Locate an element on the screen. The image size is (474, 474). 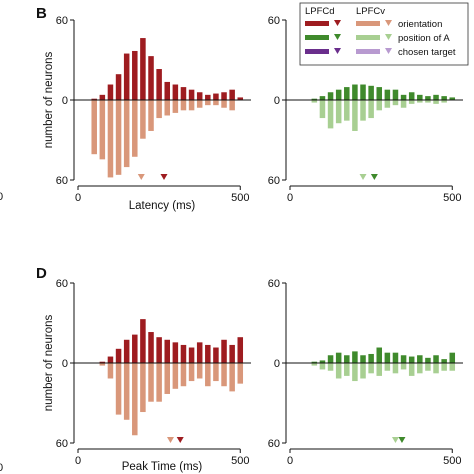
y-axis-label: number of neurons is located at coordinates (49, 362).